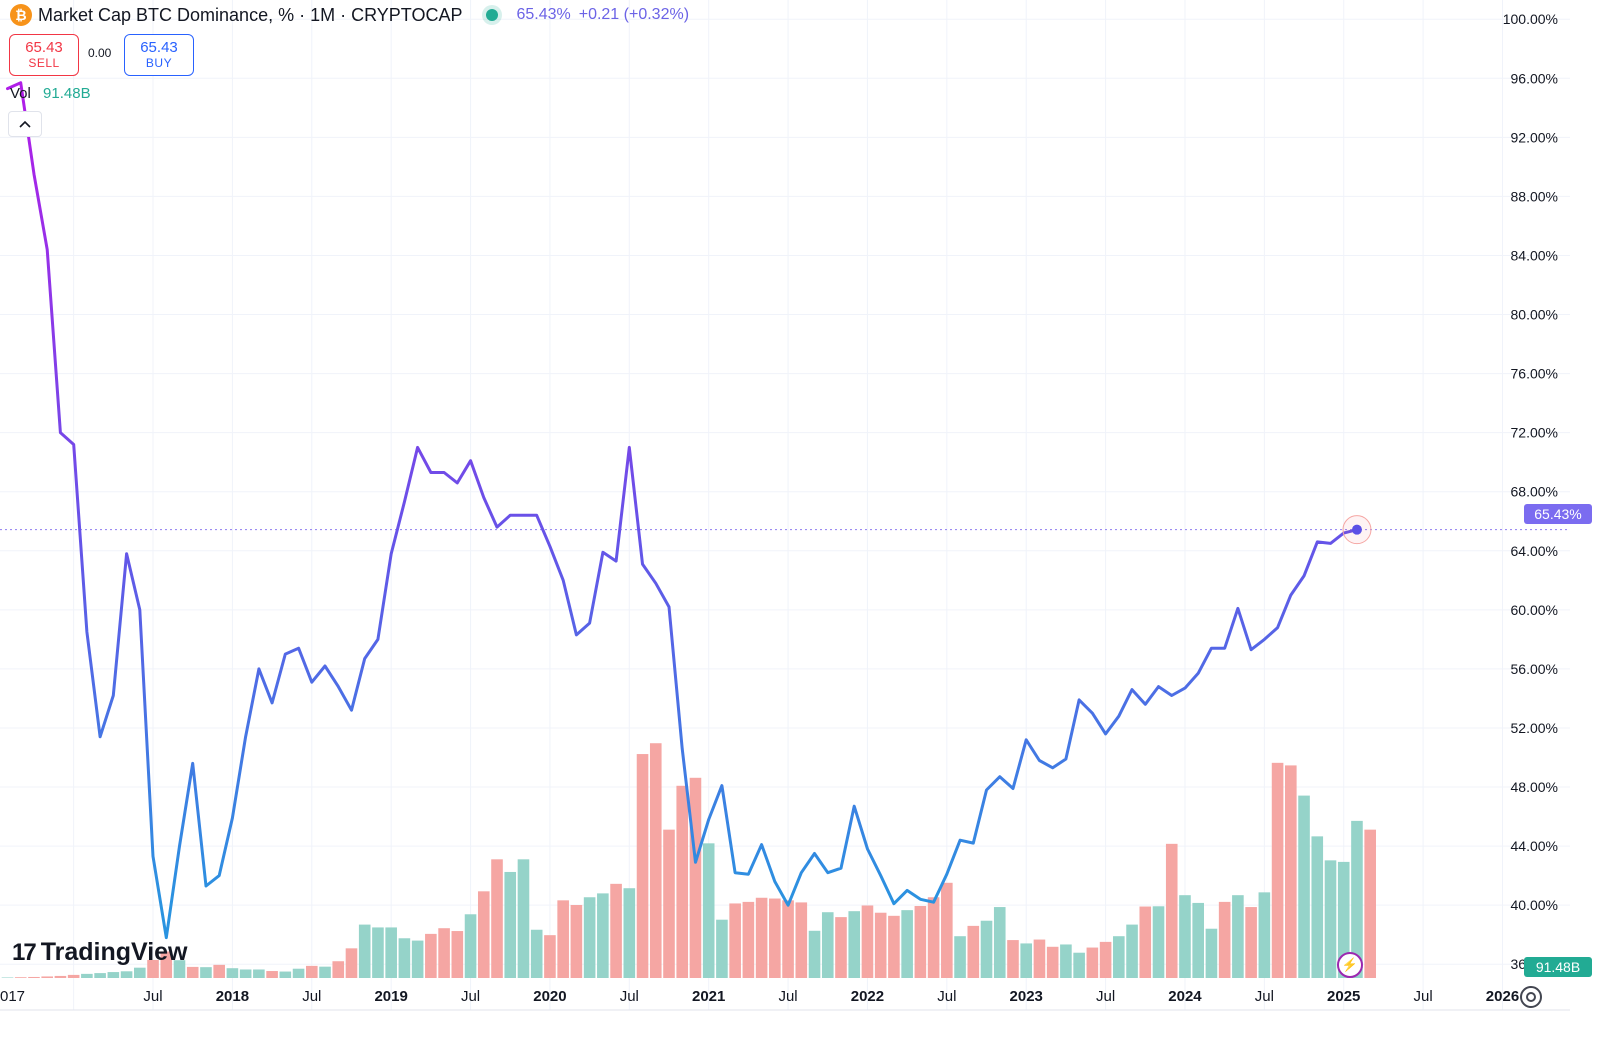  I want to click on volume-label: Vol, so click(20, 93).